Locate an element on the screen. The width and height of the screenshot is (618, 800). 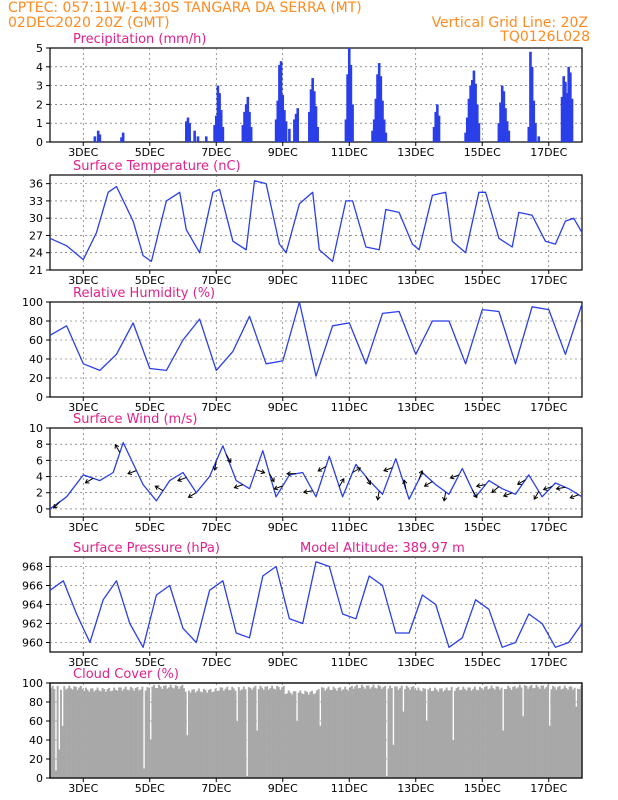
y-tick-label: 60 is located at coordinates (36, 340).